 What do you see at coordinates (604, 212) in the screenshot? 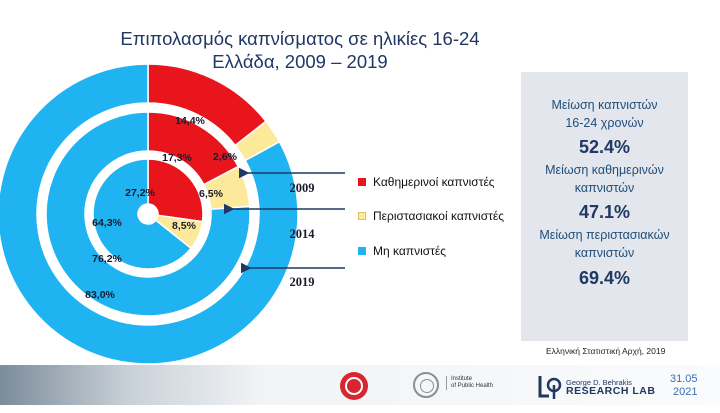
I see `stat-value-daily: 47.1%` at bounding box center [604, 212].